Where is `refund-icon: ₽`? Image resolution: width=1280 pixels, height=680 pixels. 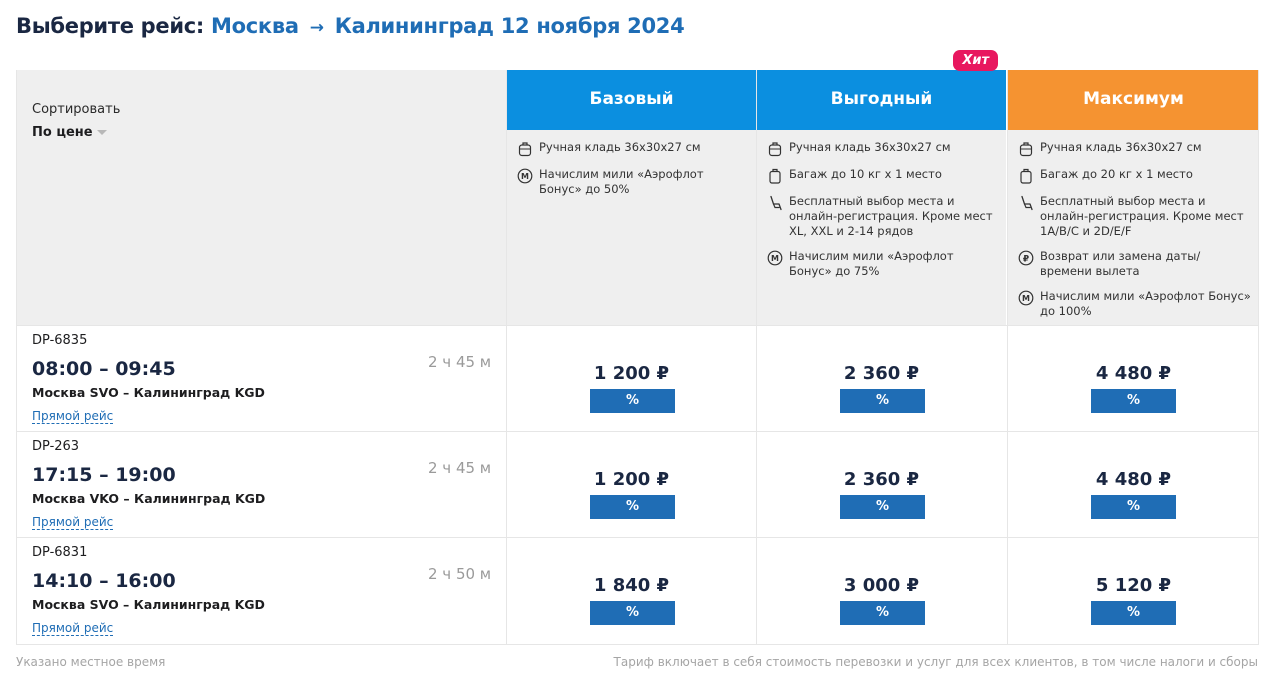 refund-icon: ₽ is located at coordinates (1026, 257).